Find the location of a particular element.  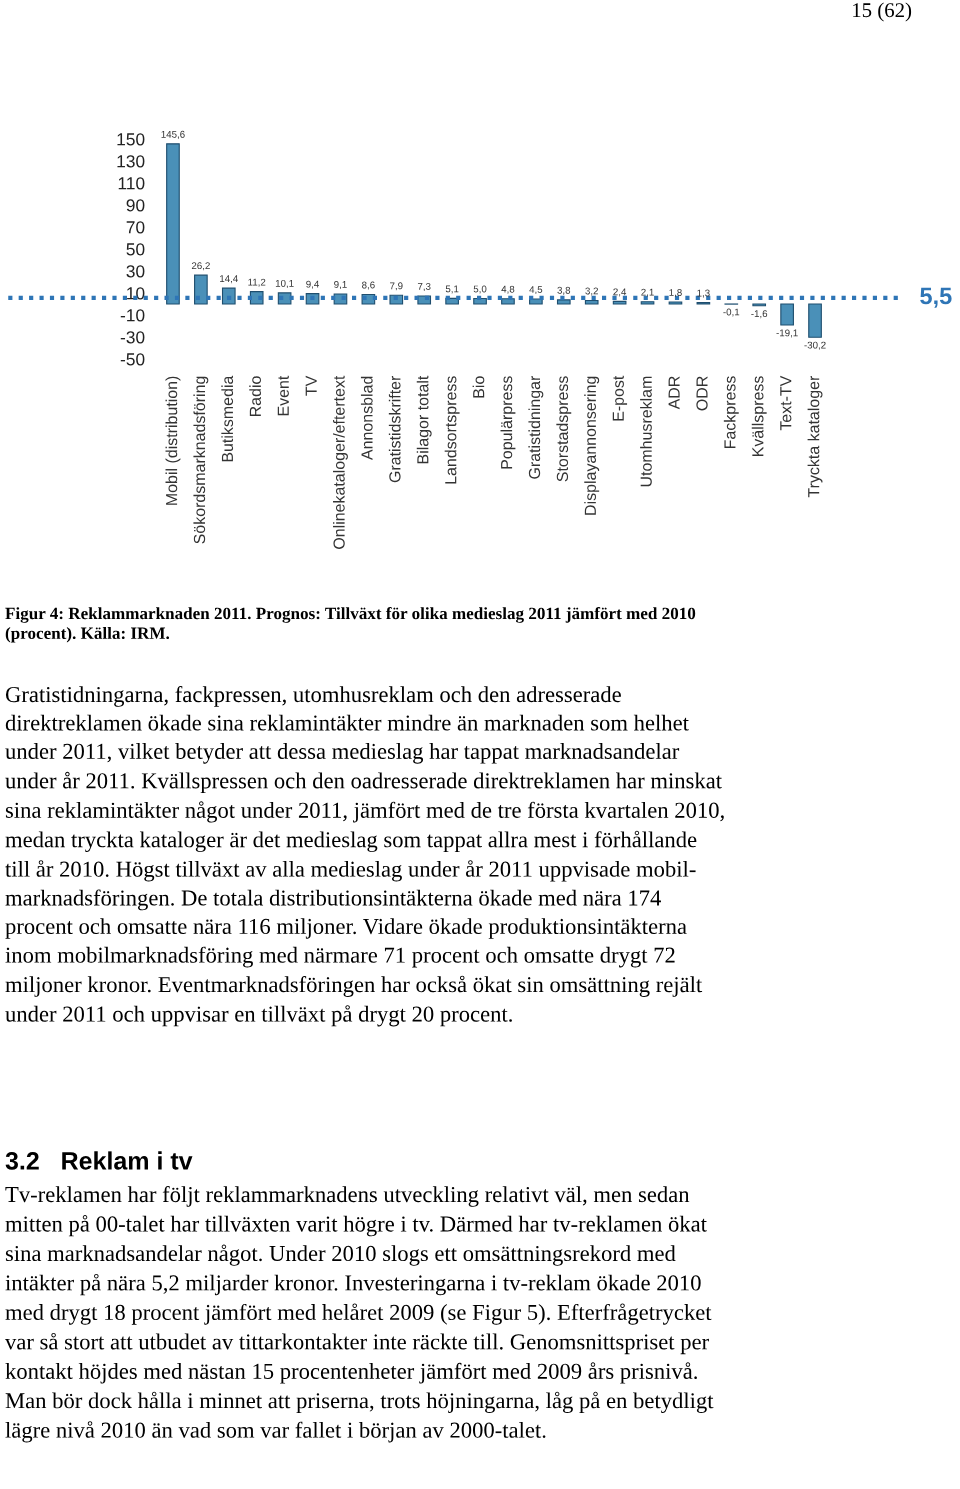

y-tick-label: -50 is located at coordinates (132, 359).